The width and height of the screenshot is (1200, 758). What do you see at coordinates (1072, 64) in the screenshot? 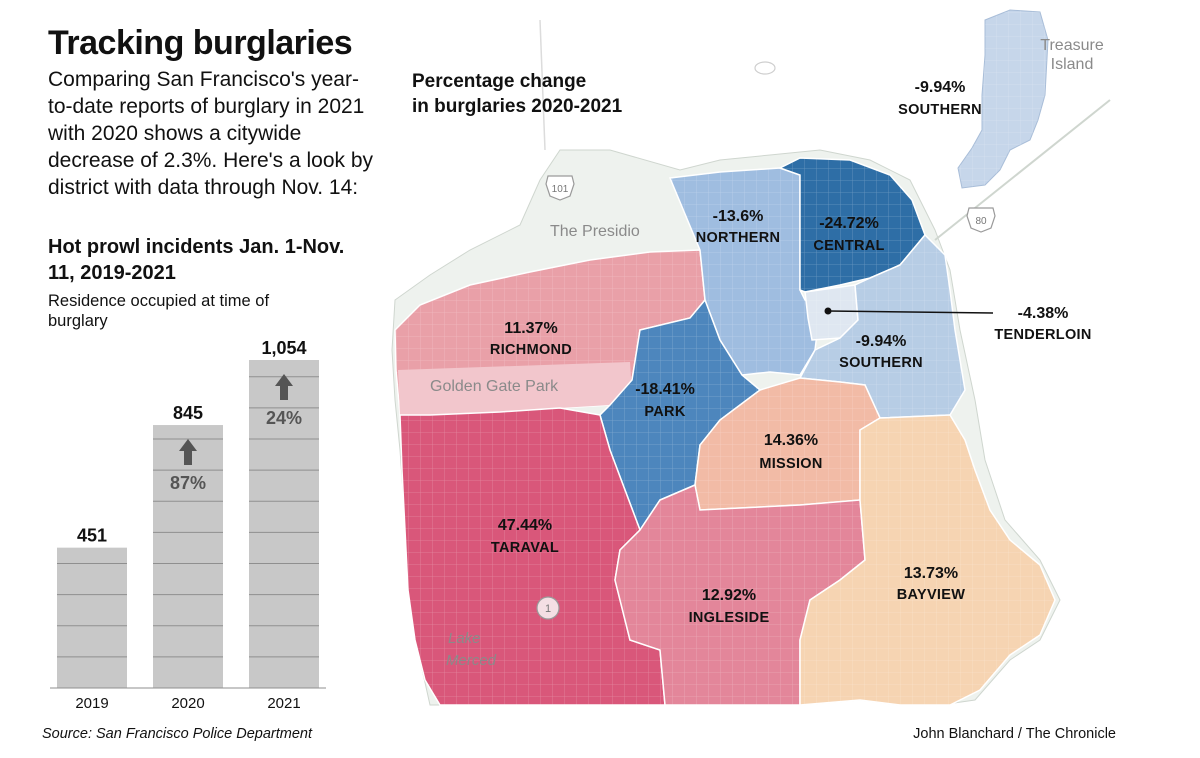
I see `label-treasure-island-2: Island` at bounding box center [1072, 64].